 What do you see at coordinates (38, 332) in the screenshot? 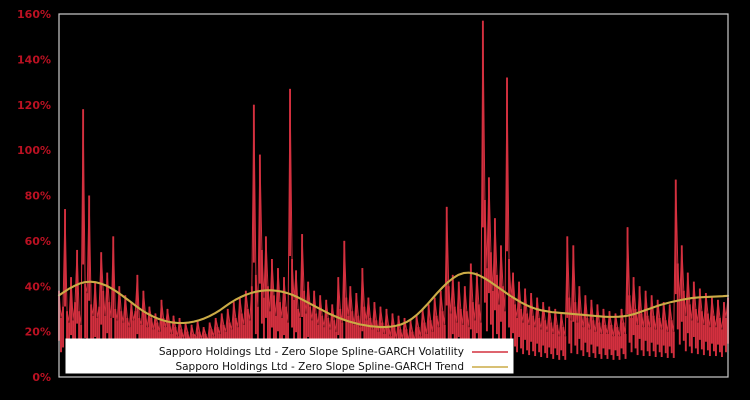
I see `y-tick-label: 20%` at bounding box center [38, 332].